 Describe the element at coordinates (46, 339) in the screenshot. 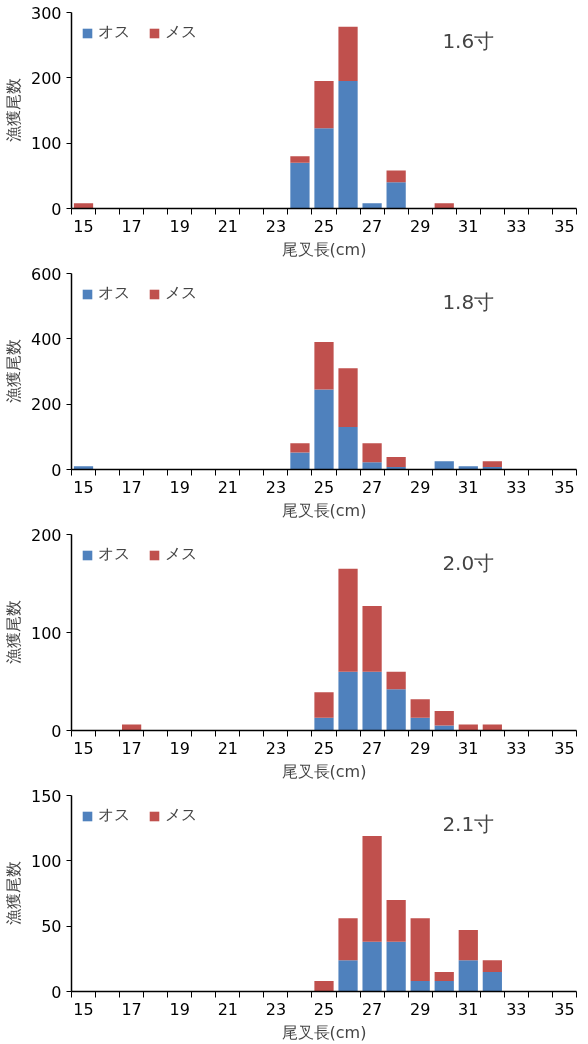

I see `y-tick-label: 400` at that location.